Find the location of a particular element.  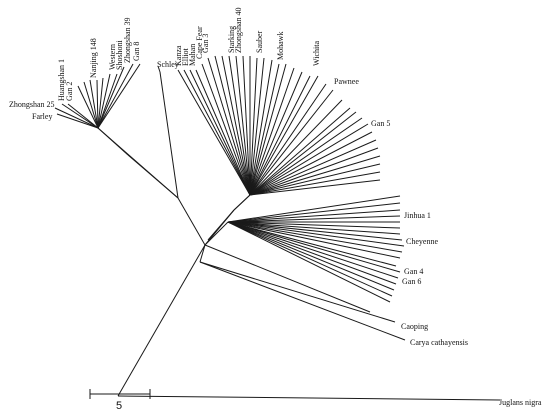

taxon-label-starking: Starking is located at coordinates (231, 39).